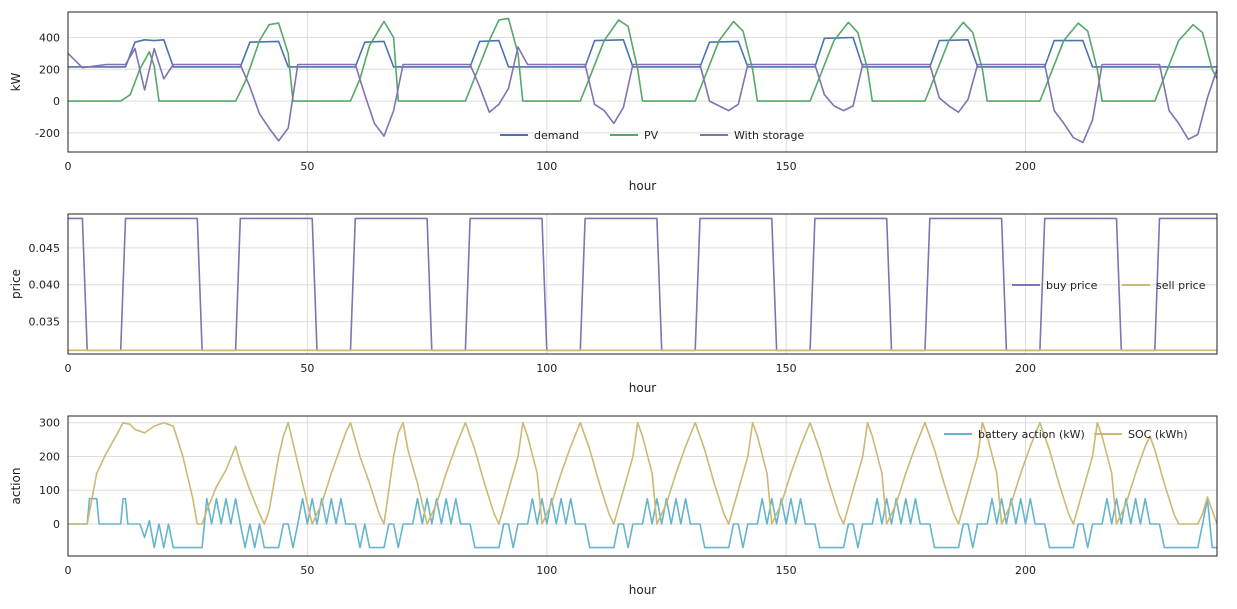 This screenshot has height=609, width=1237. I want to click on legend: buy price sell price, so click(1109, 285).